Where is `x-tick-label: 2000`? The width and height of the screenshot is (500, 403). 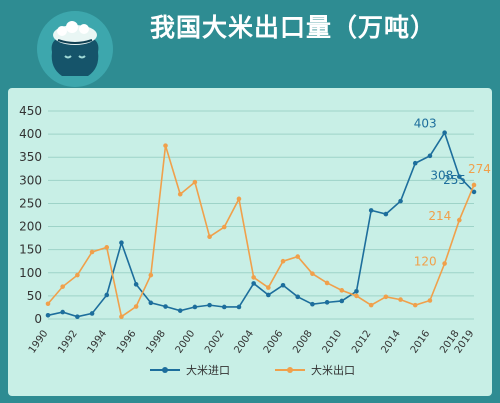
x-tick-label: 2000 is located at coordinates (186, 341).